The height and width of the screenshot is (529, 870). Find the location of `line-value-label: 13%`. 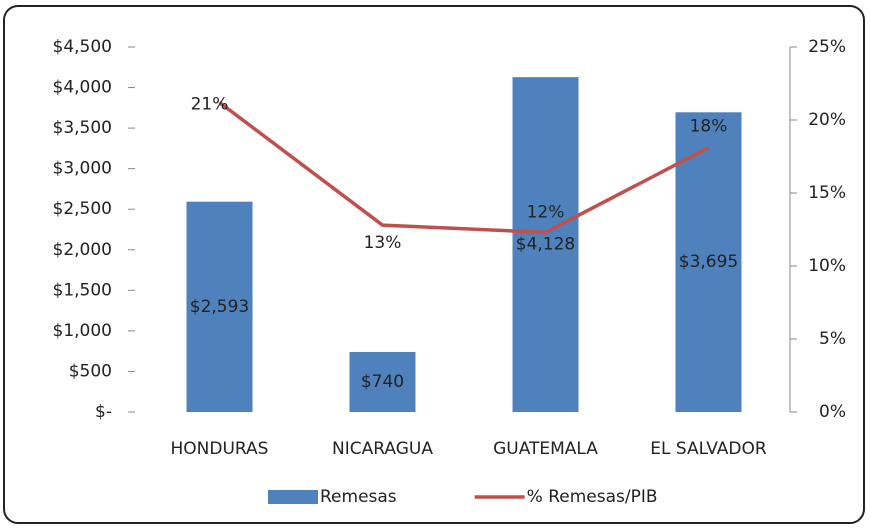

line-value-label: 13% is located at coordinates (383, 243).